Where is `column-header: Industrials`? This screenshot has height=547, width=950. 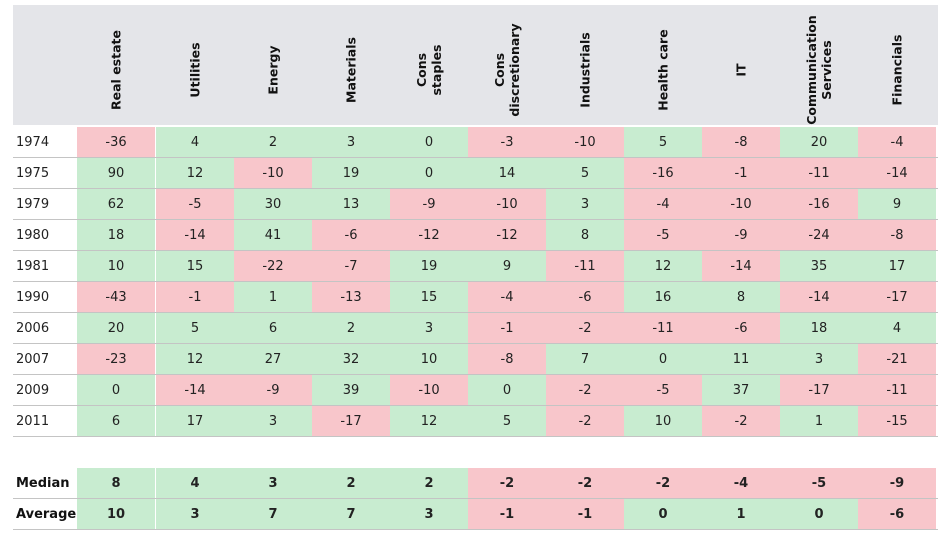 column-header: Industrials is located at coordinates (585, 65).